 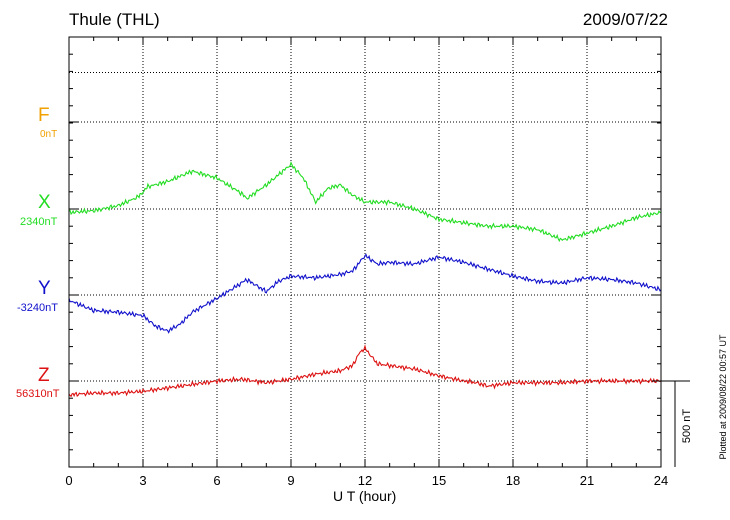 What do you see at coordinates (661, 480) in the screenshot?
I see `x-tick-label: 24` at bounding box center [661, 480].